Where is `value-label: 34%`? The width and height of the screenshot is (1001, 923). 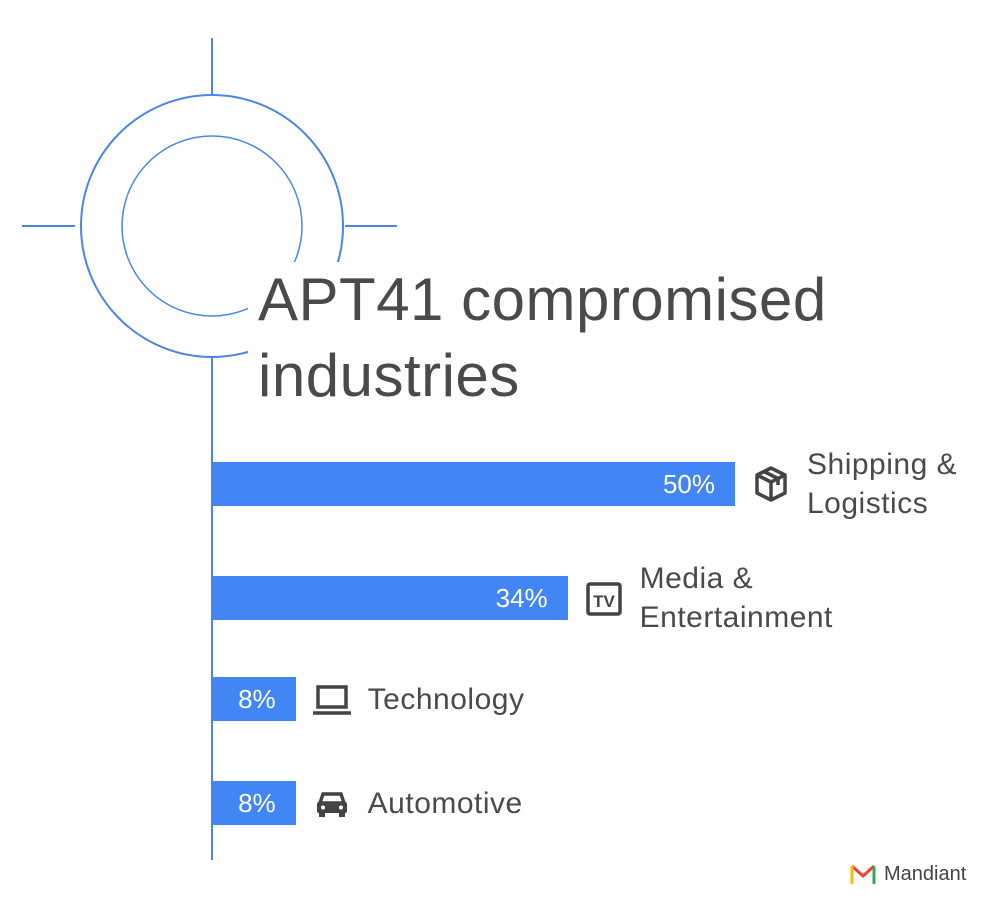 value-label: 34% is located at coordinates (521, 598).